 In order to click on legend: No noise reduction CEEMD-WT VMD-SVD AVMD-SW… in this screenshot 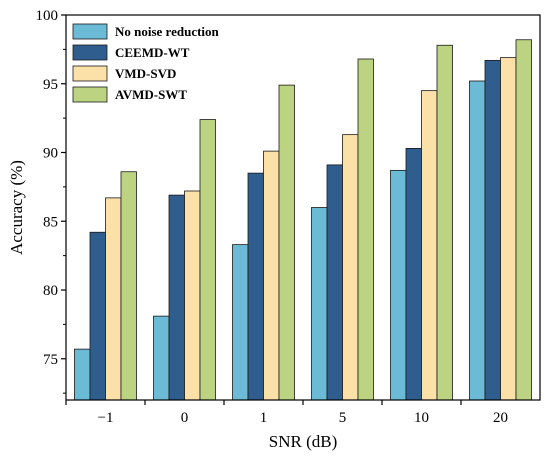, I will do `click(146, 63)`.